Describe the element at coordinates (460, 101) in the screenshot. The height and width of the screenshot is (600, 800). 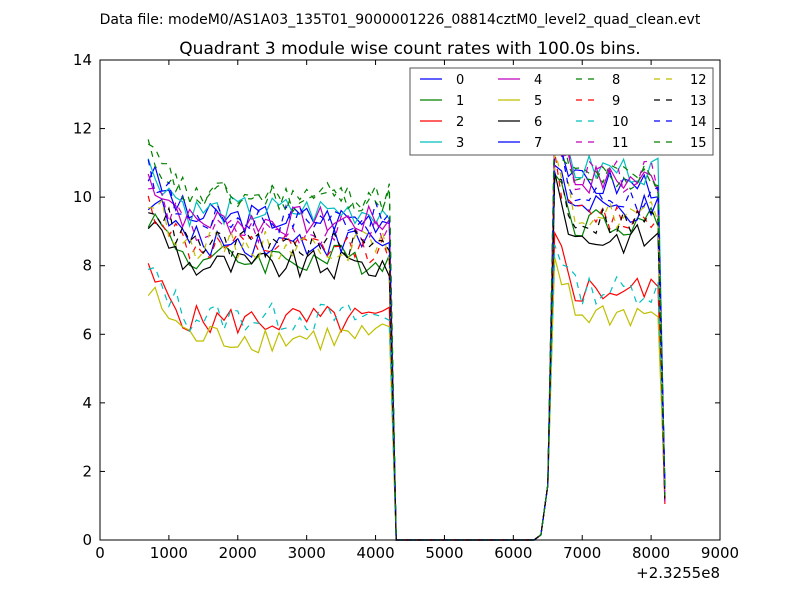
I see `legend-label-1: 1` at that location.